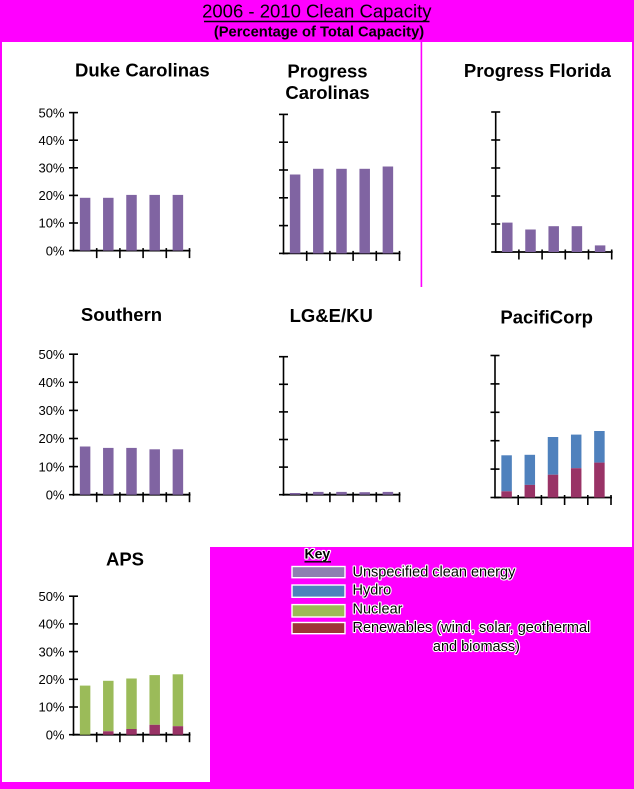  I want to click on svg-text: Duke Carolinas, so click(142, 70).